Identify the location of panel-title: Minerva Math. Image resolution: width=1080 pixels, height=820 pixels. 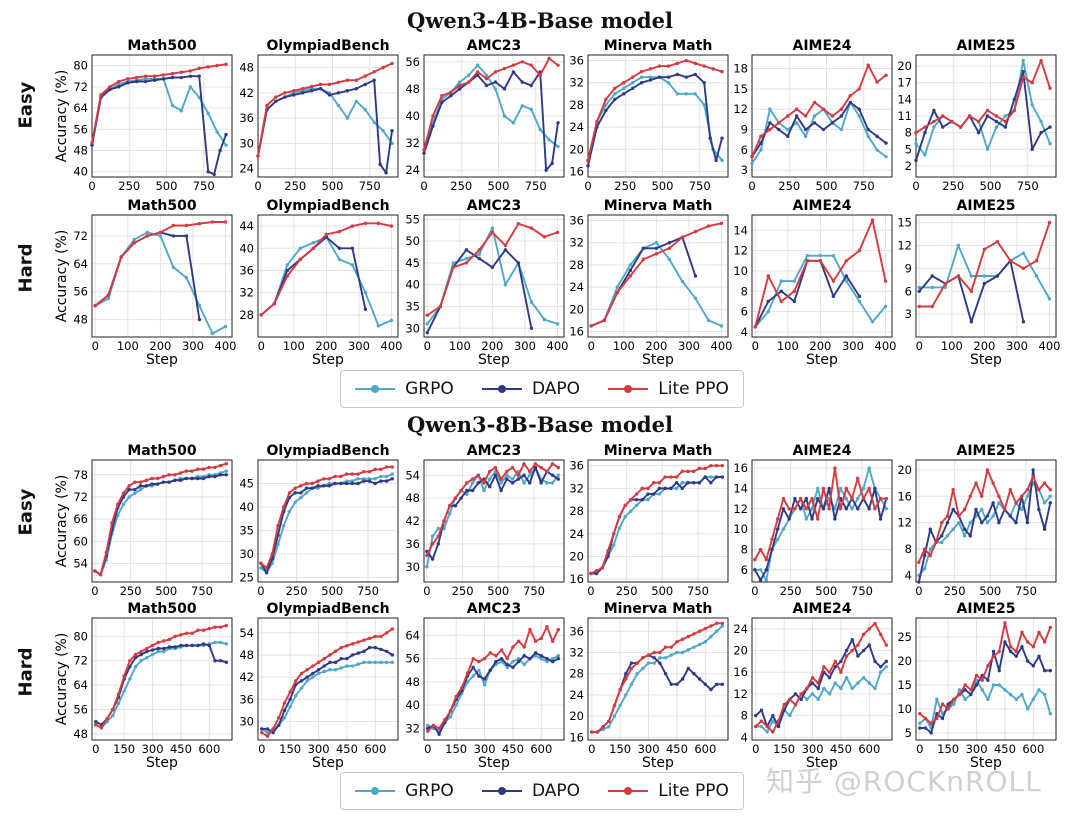
(658, 609).